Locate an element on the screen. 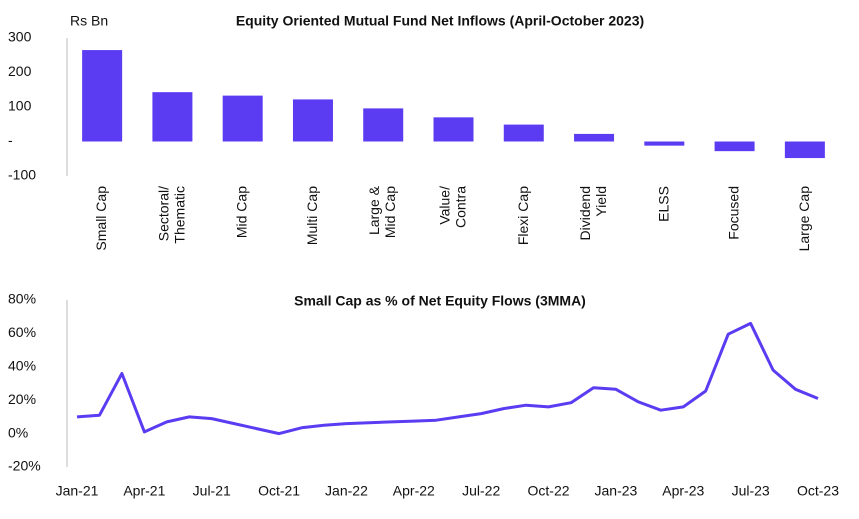 This screenshot has height=519, width=859. x-tick-label: Oct-23 is located at coordinates (818, 491).